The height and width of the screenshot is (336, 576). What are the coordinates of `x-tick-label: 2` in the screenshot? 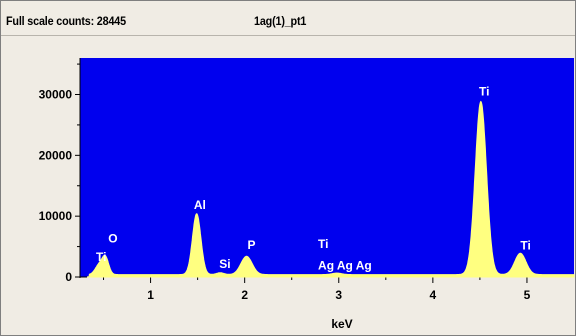 It's located at (244, 295).